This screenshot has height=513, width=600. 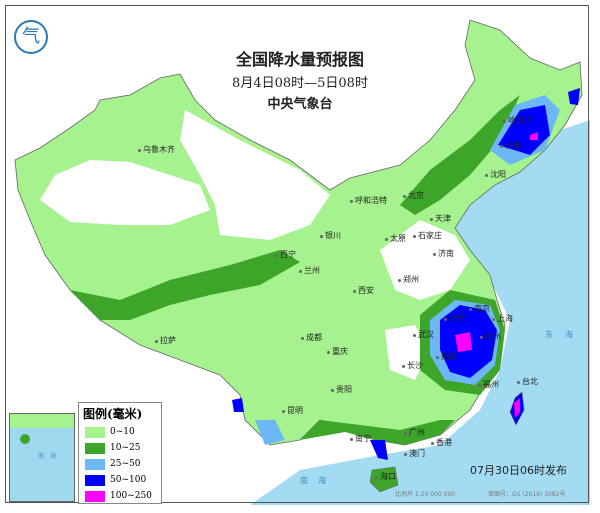 What do you see at coordinates (125, 464) in the screenshot?
I see `legend-label: 25~50` at bounding box center [125, 464].